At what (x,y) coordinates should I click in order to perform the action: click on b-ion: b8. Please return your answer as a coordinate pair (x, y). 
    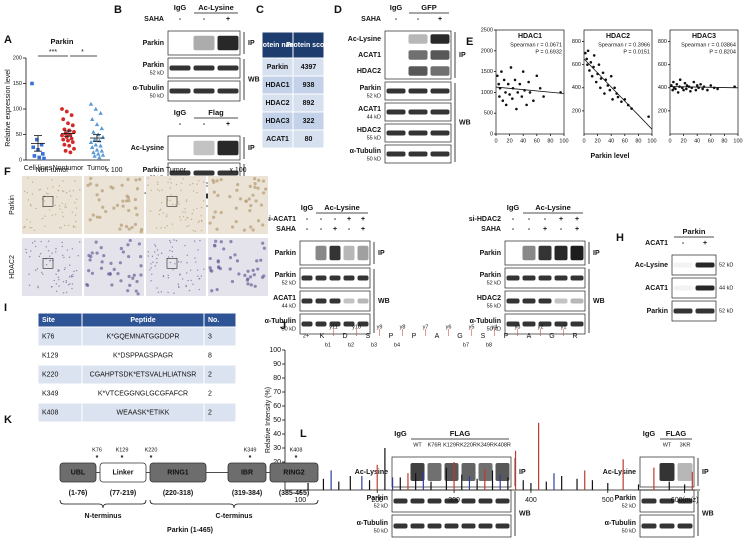
    Looking at the image, I should click on (489, 345).